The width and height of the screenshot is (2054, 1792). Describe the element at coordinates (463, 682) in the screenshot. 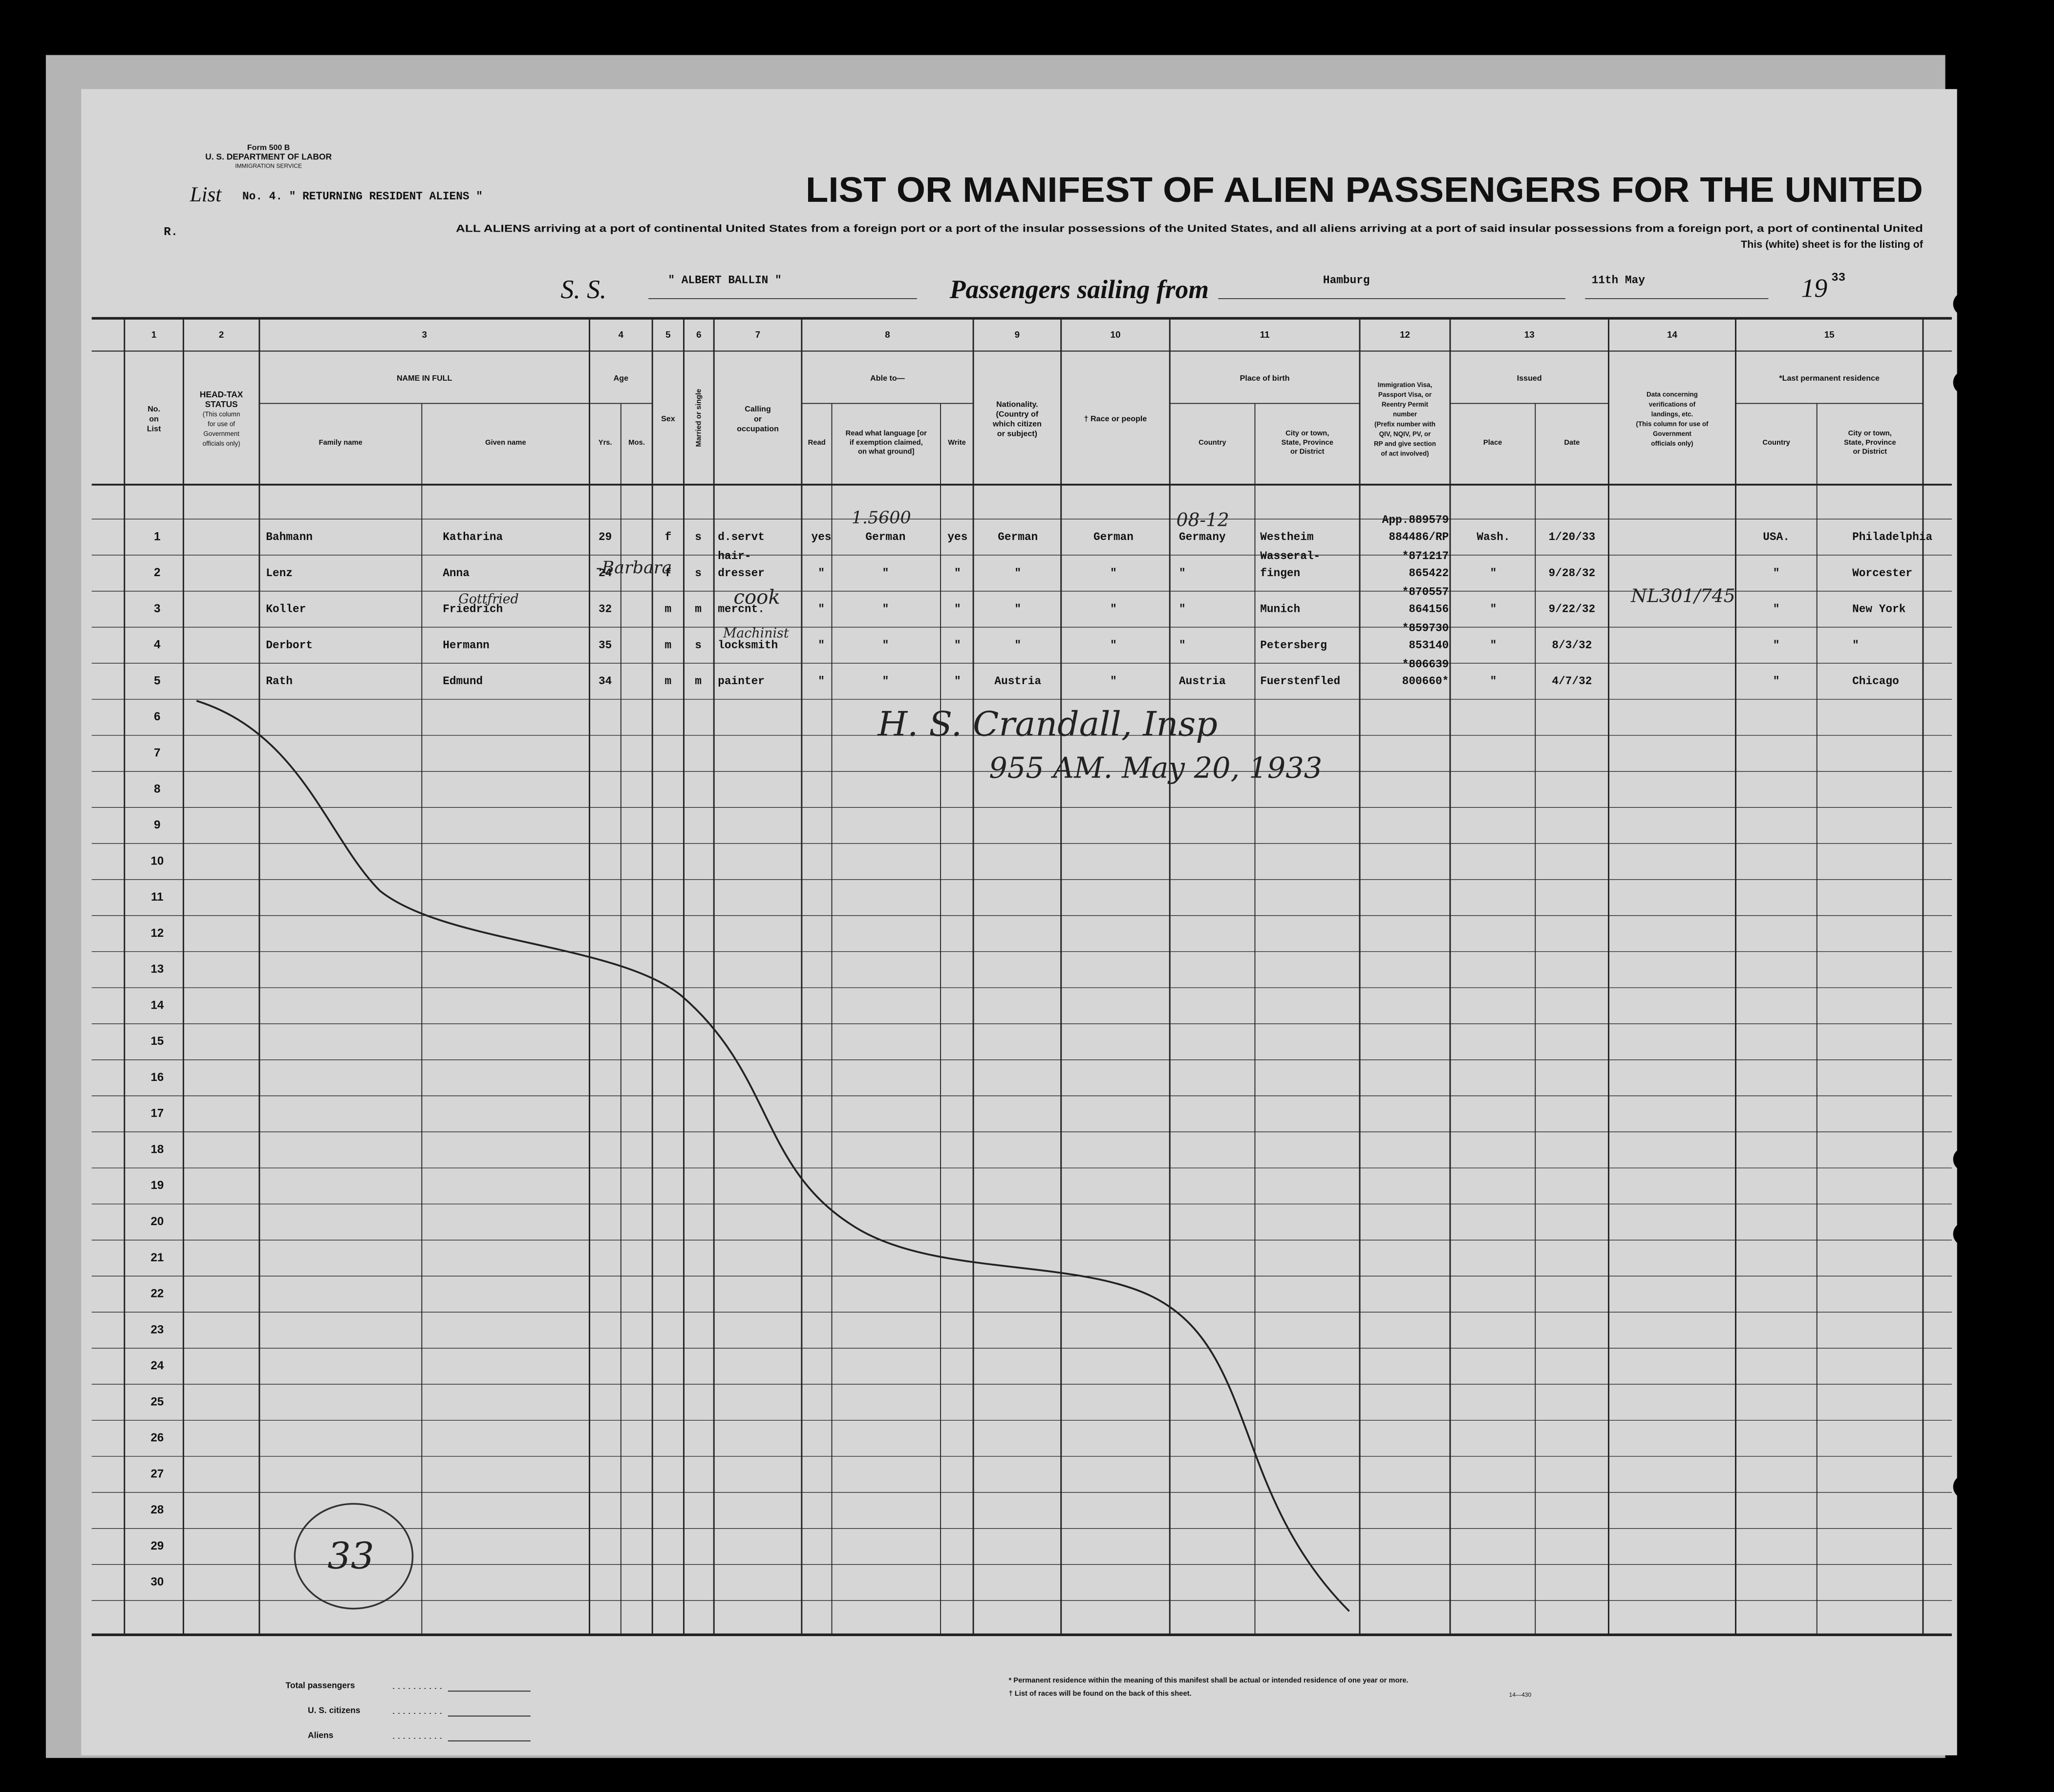

I see `cell-given: Edmund` at that location.